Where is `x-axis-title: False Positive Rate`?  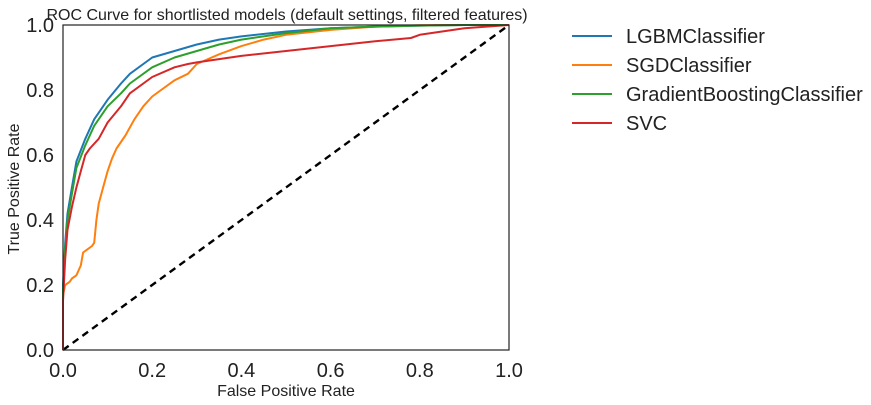 x-axis-title: False Positive Rate is located at coordinates (286, 391).